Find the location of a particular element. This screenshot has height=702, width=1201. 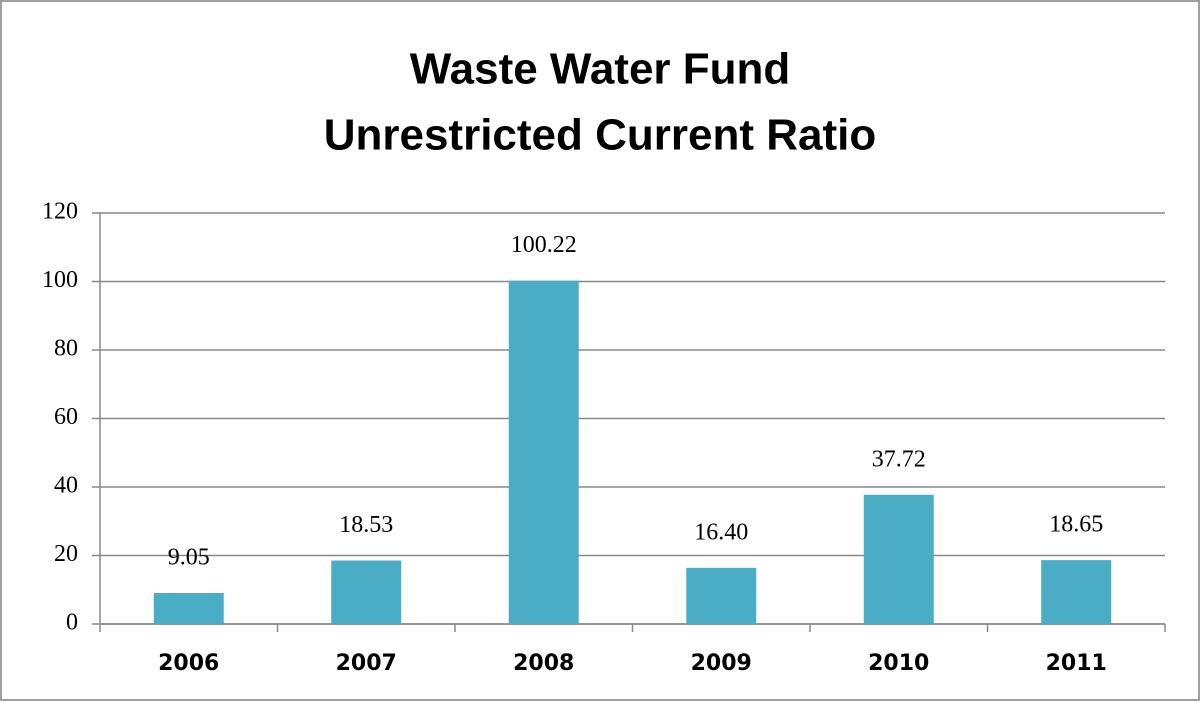

data-label: 9.05 is located at coordinates (189, 558).